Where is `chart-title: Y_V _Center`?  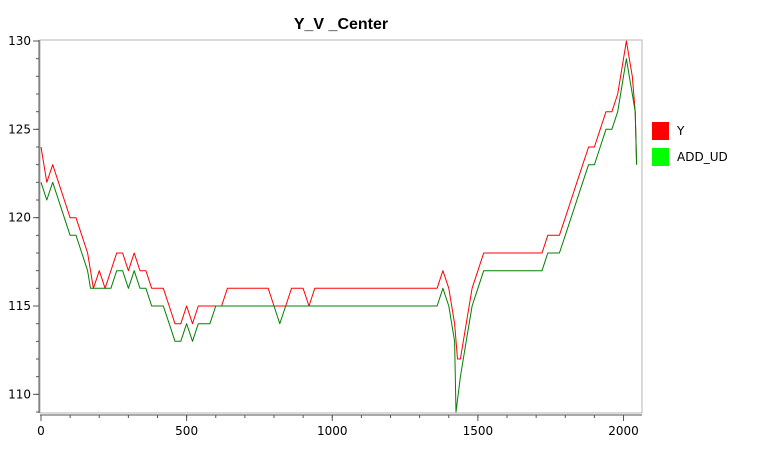
chart-title: Y_V _Center is located at coordinates (341, 24).